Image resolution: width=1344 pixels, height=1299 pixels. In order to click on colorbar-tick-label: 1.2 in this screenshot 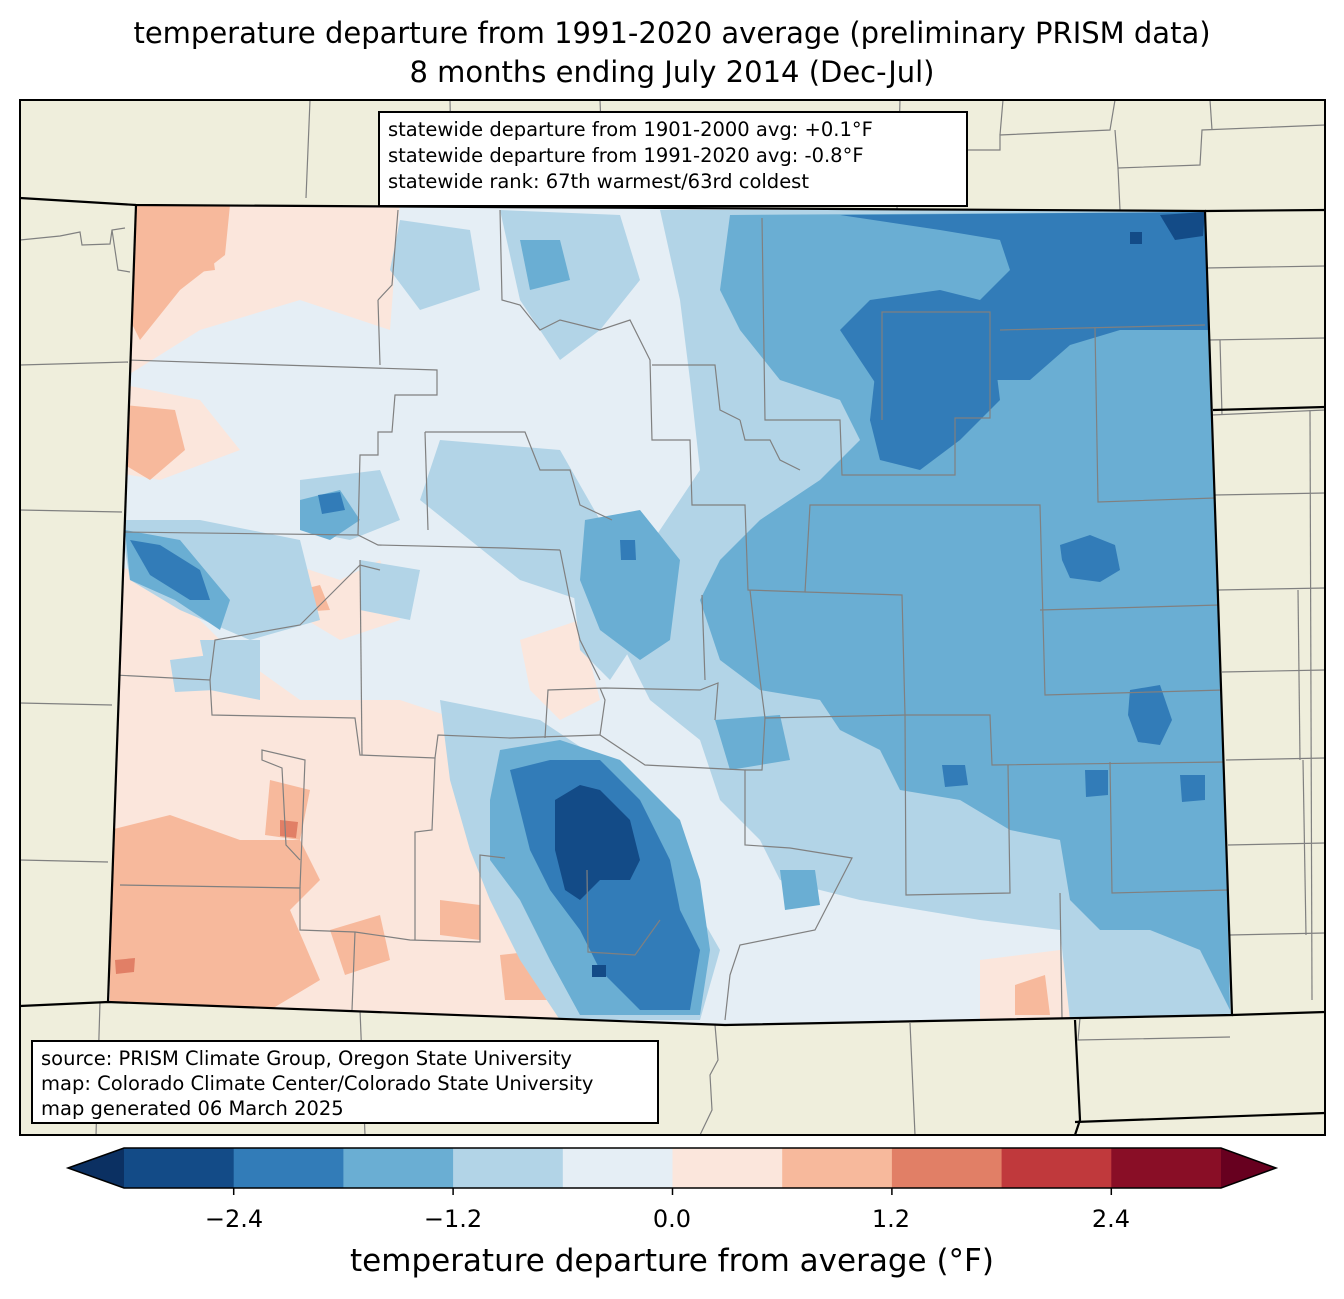, I will do `click(891, 1219)`.